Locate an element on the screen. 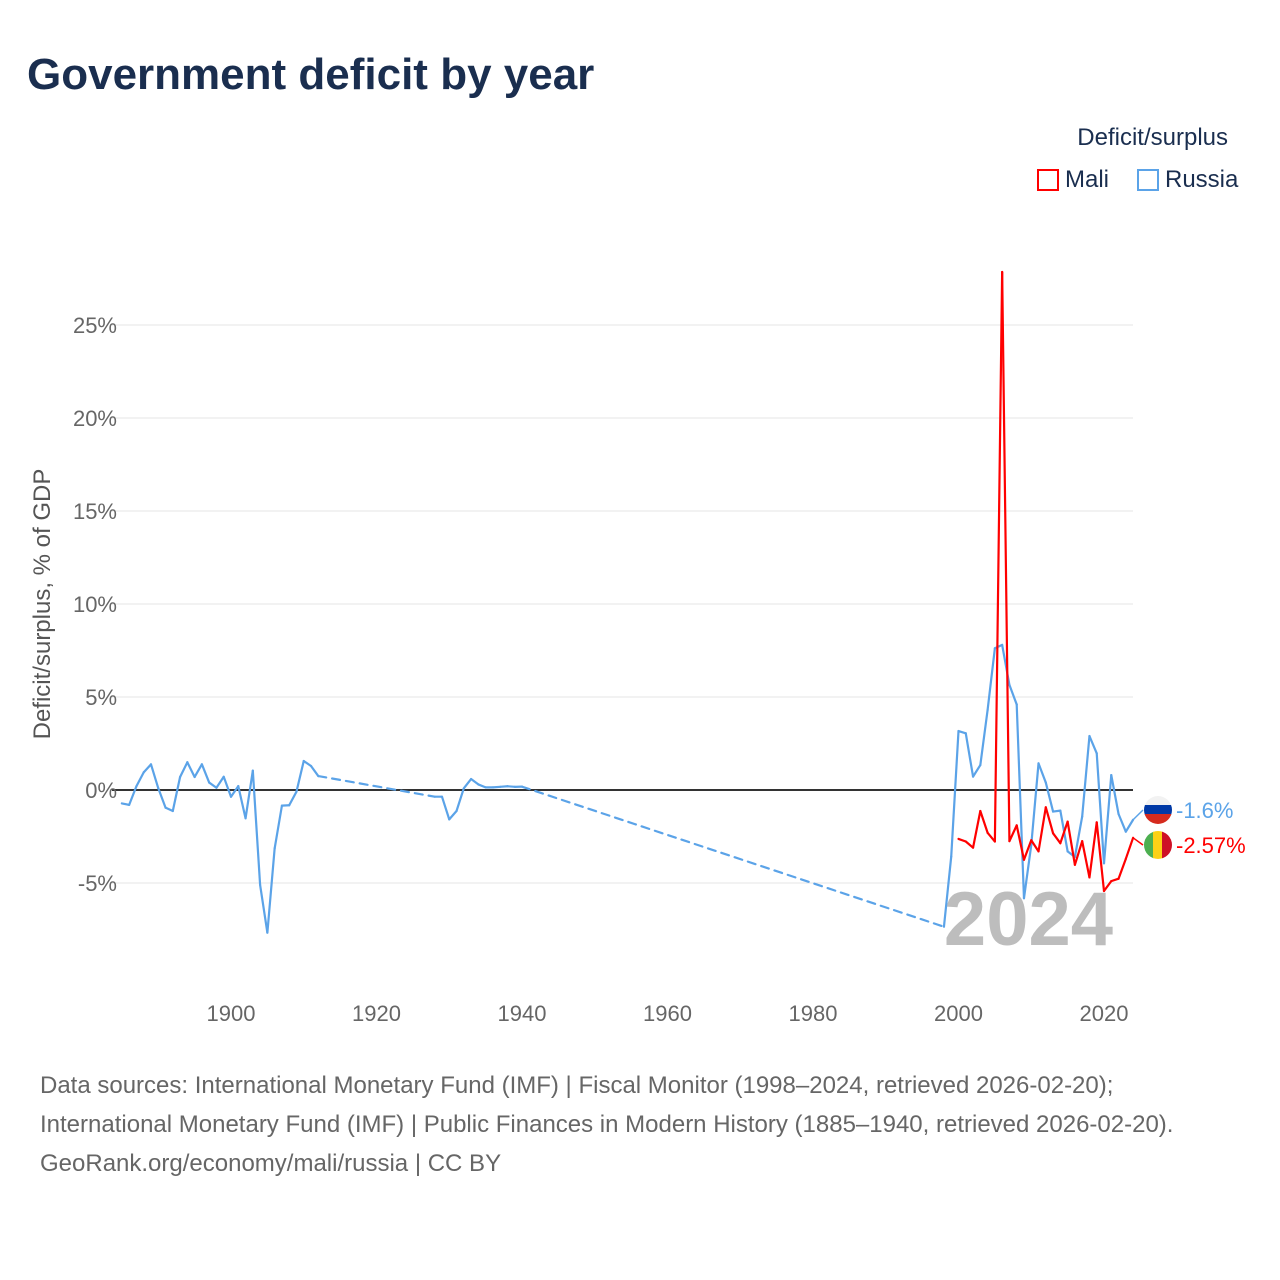  legend-label-russia: Russia is located at coordinates (1202, 179).